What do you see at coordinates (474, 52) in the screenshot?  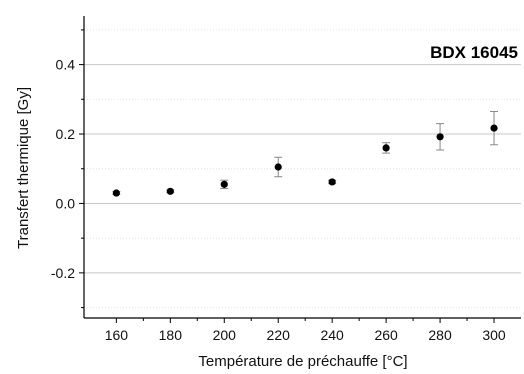 I see `chart-annotation: BDX 16045` at bounding box center [474, 52].